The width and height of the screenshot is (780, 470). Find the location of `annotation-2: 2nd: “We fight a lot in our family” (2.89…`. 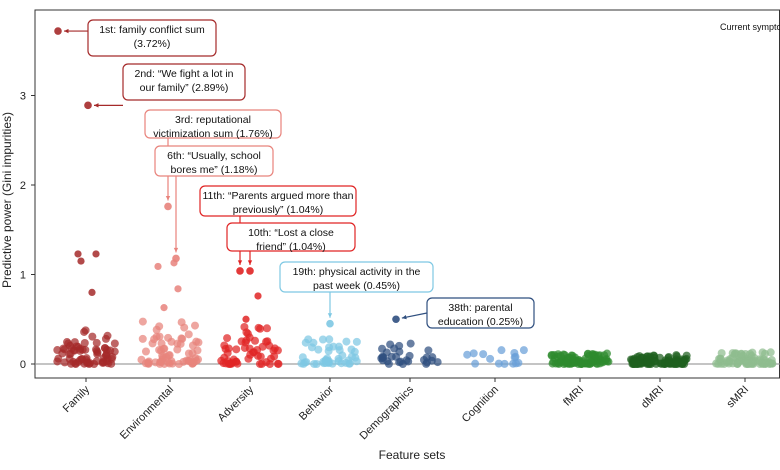

annotation-2: 2nd: “We fight a lot in our family” (2.89… is located at coordinates (170, 85).